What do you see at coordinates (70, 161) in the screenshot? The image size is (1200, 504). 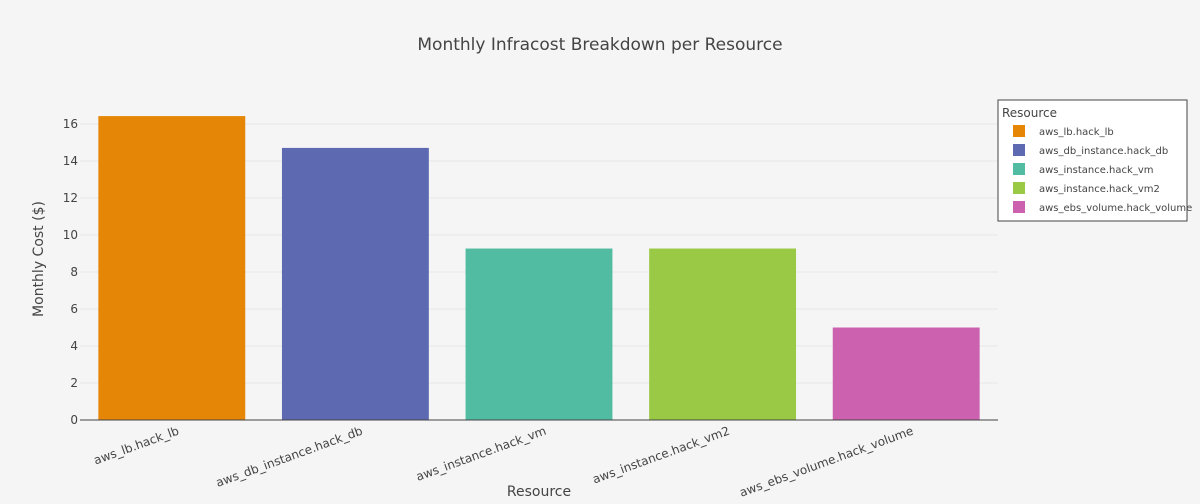 I see `y-tick-label: 14` at bounding box center [70, 161].